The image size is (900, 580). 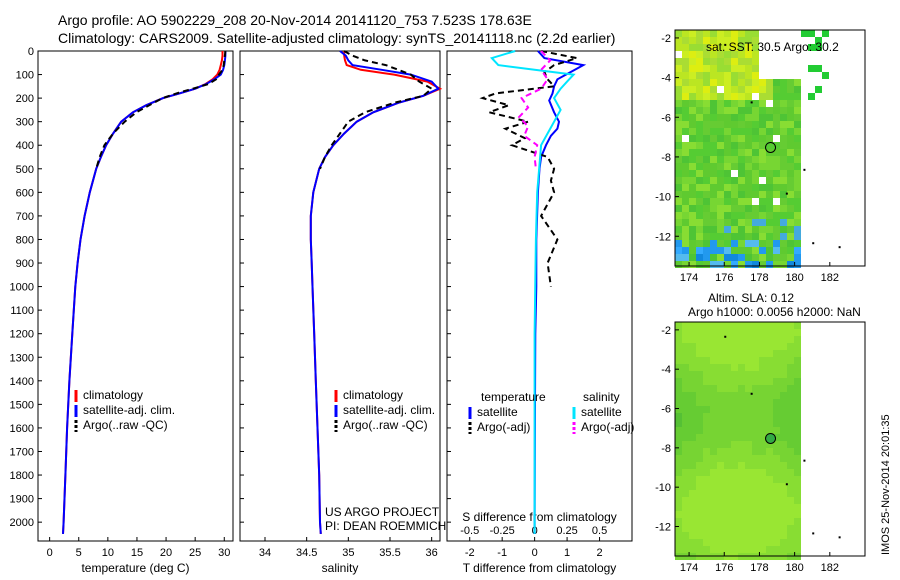 I want to click on map-y-tick-label: -4, so click(x=666, y=370).